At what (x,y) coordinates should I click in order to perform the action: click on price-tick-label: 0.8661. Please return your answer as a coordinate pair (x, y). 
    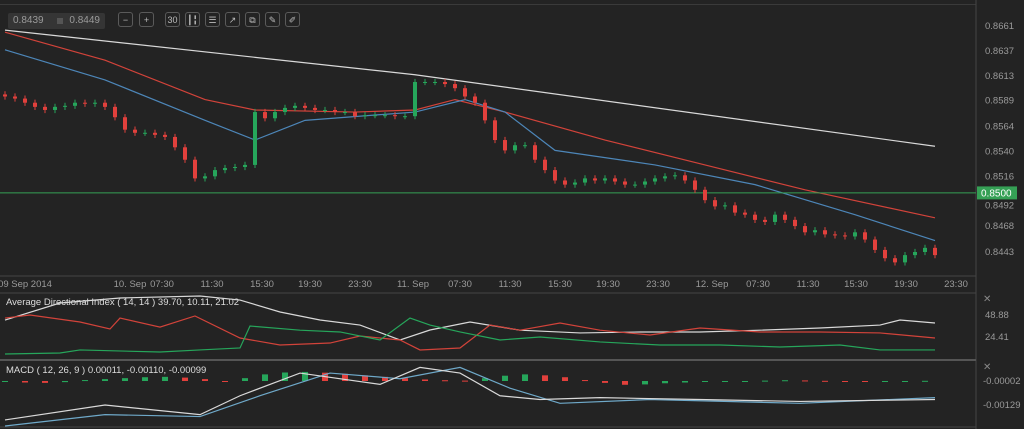
    Looking at the image, I should click on (999, 26).